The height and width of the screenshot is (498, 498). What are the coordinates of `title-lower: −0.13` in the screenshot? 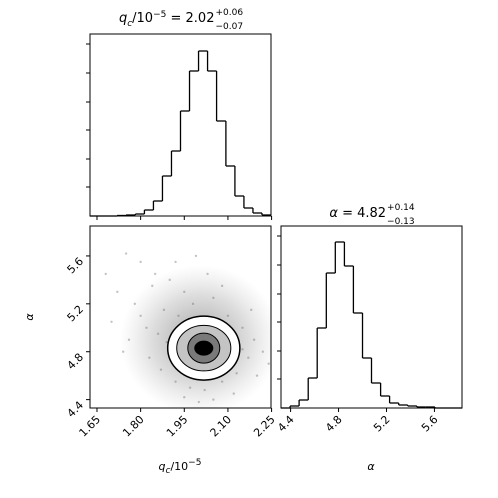 It's located at (401, 222).